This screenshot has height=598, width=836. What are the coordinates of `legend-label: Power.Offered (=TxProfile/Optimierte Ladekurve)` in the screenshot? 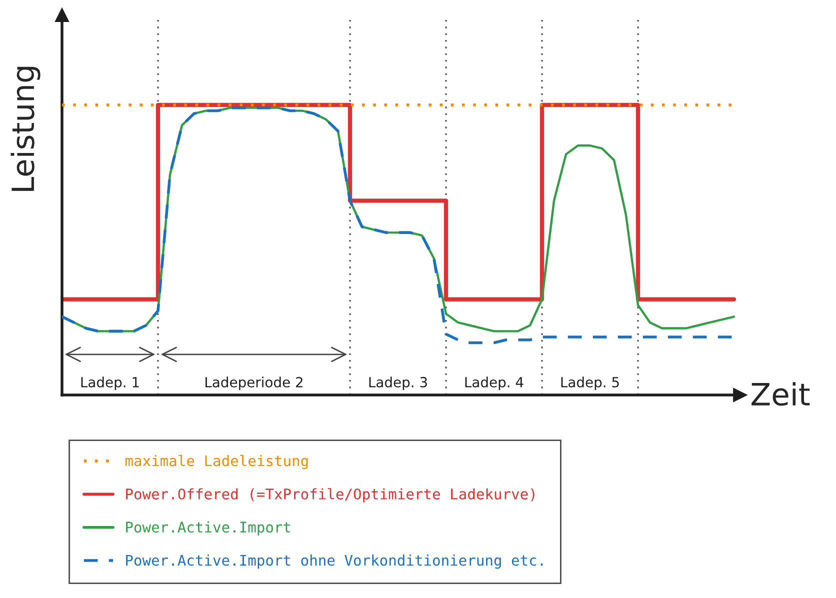 It's located at (330, 495).